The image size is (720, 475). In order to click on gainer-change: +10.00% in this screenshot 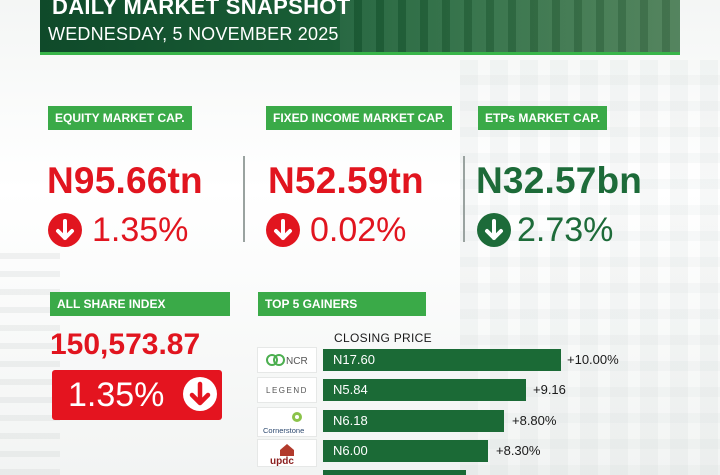, I will do `click(593, 359)`.